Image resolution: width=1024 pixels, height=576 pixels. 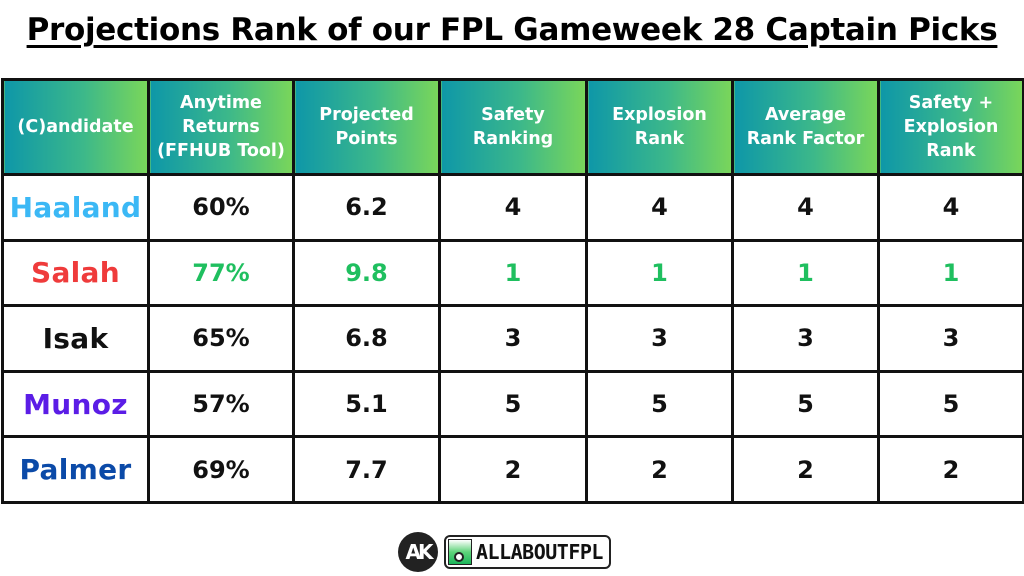 I want to click on table-row: Haaland 60% 6.2 4 4 4 4, so click(x=512, y=207).